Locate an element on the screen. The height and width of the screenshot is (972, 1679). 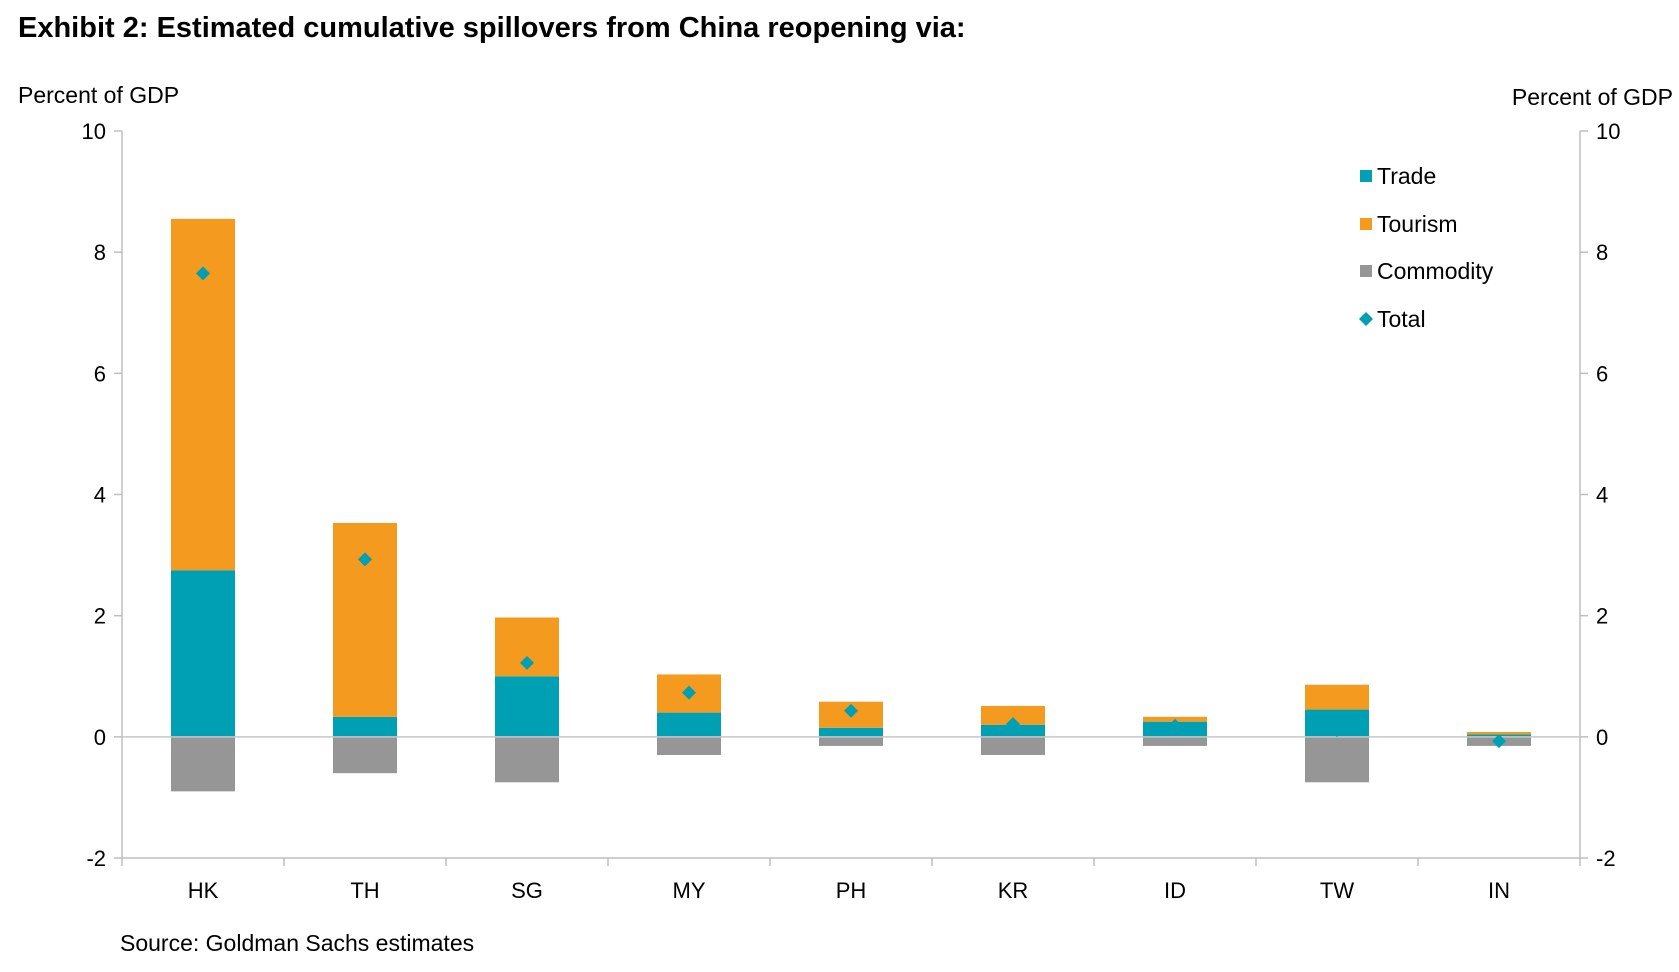
legend-commodity-label: Commodity is located at coordinates (1435, 271).